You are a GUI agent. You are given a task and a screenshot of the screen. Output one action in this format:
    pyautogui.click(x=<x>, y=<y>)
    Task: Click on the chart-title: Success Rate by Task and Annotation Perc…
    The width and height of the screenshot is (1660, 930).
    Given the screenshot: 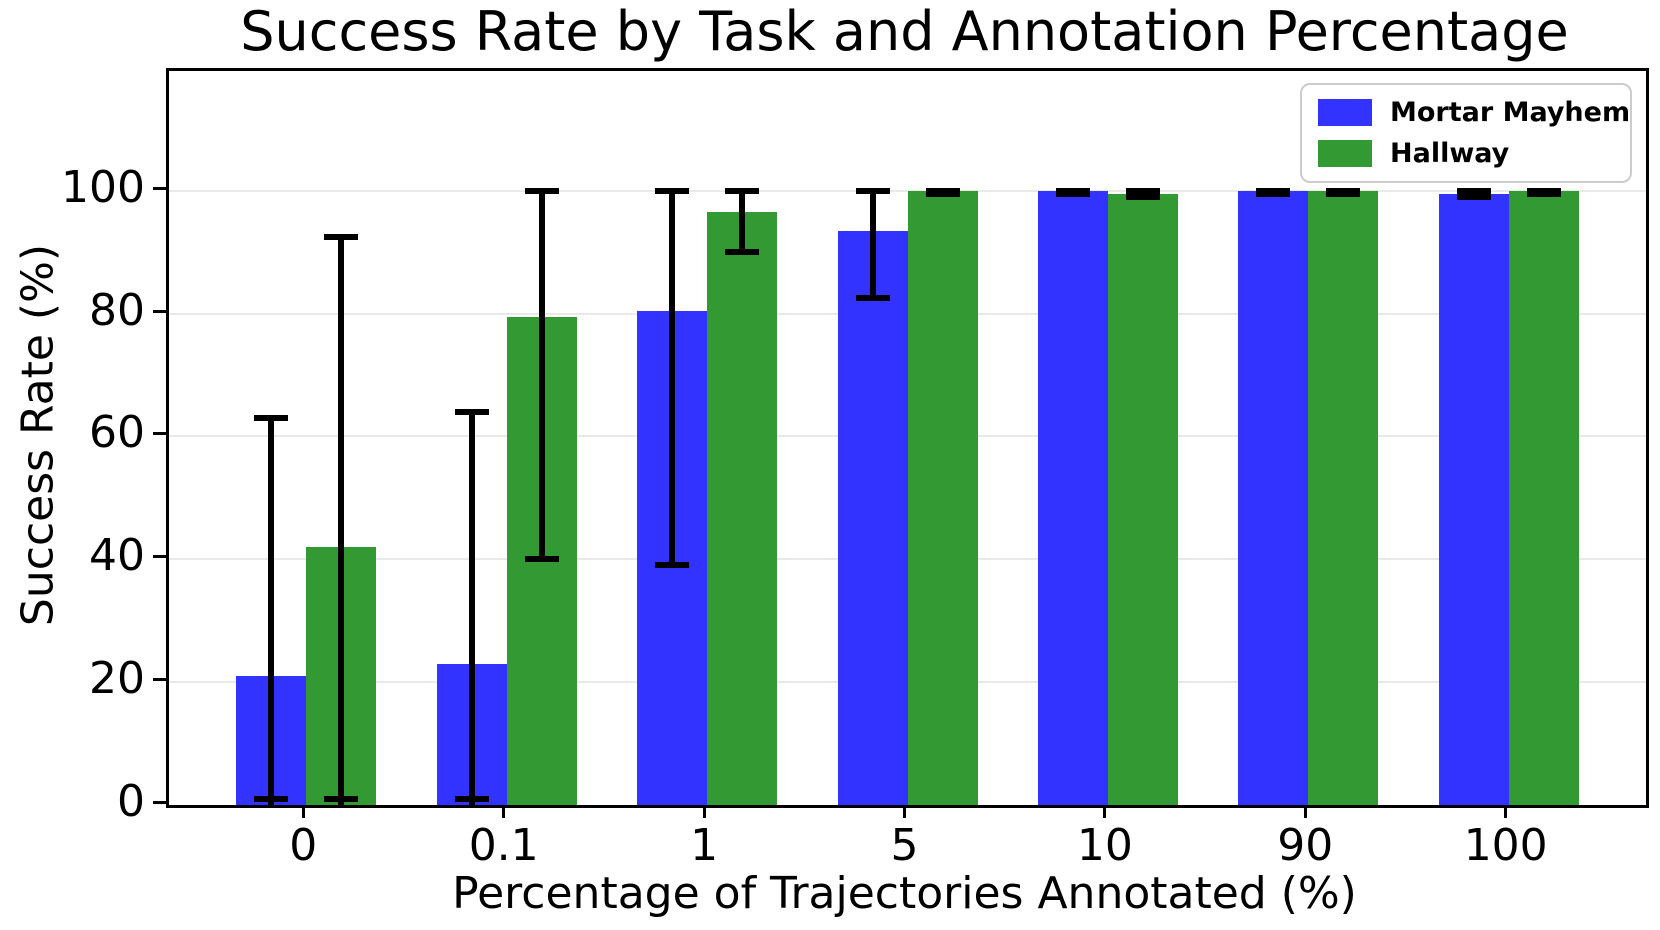 What is the action you would take?
    pyautogui.click(x=904, y=31)
    